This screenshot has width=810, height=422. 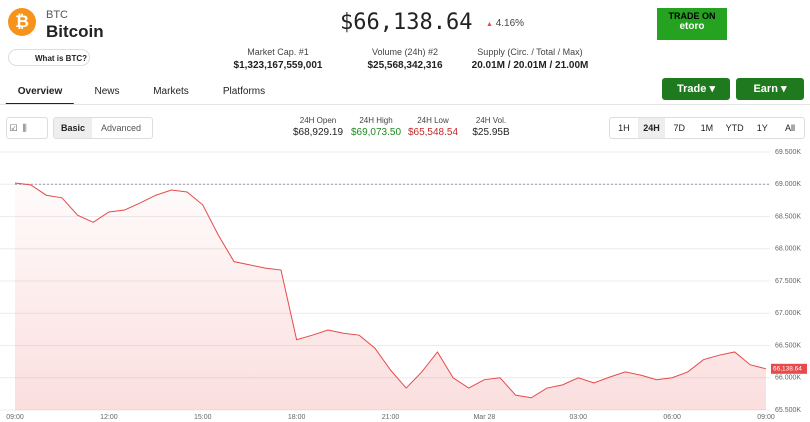 I want to click on y-tick-label: 67.500K, so click(x=788, y=281).